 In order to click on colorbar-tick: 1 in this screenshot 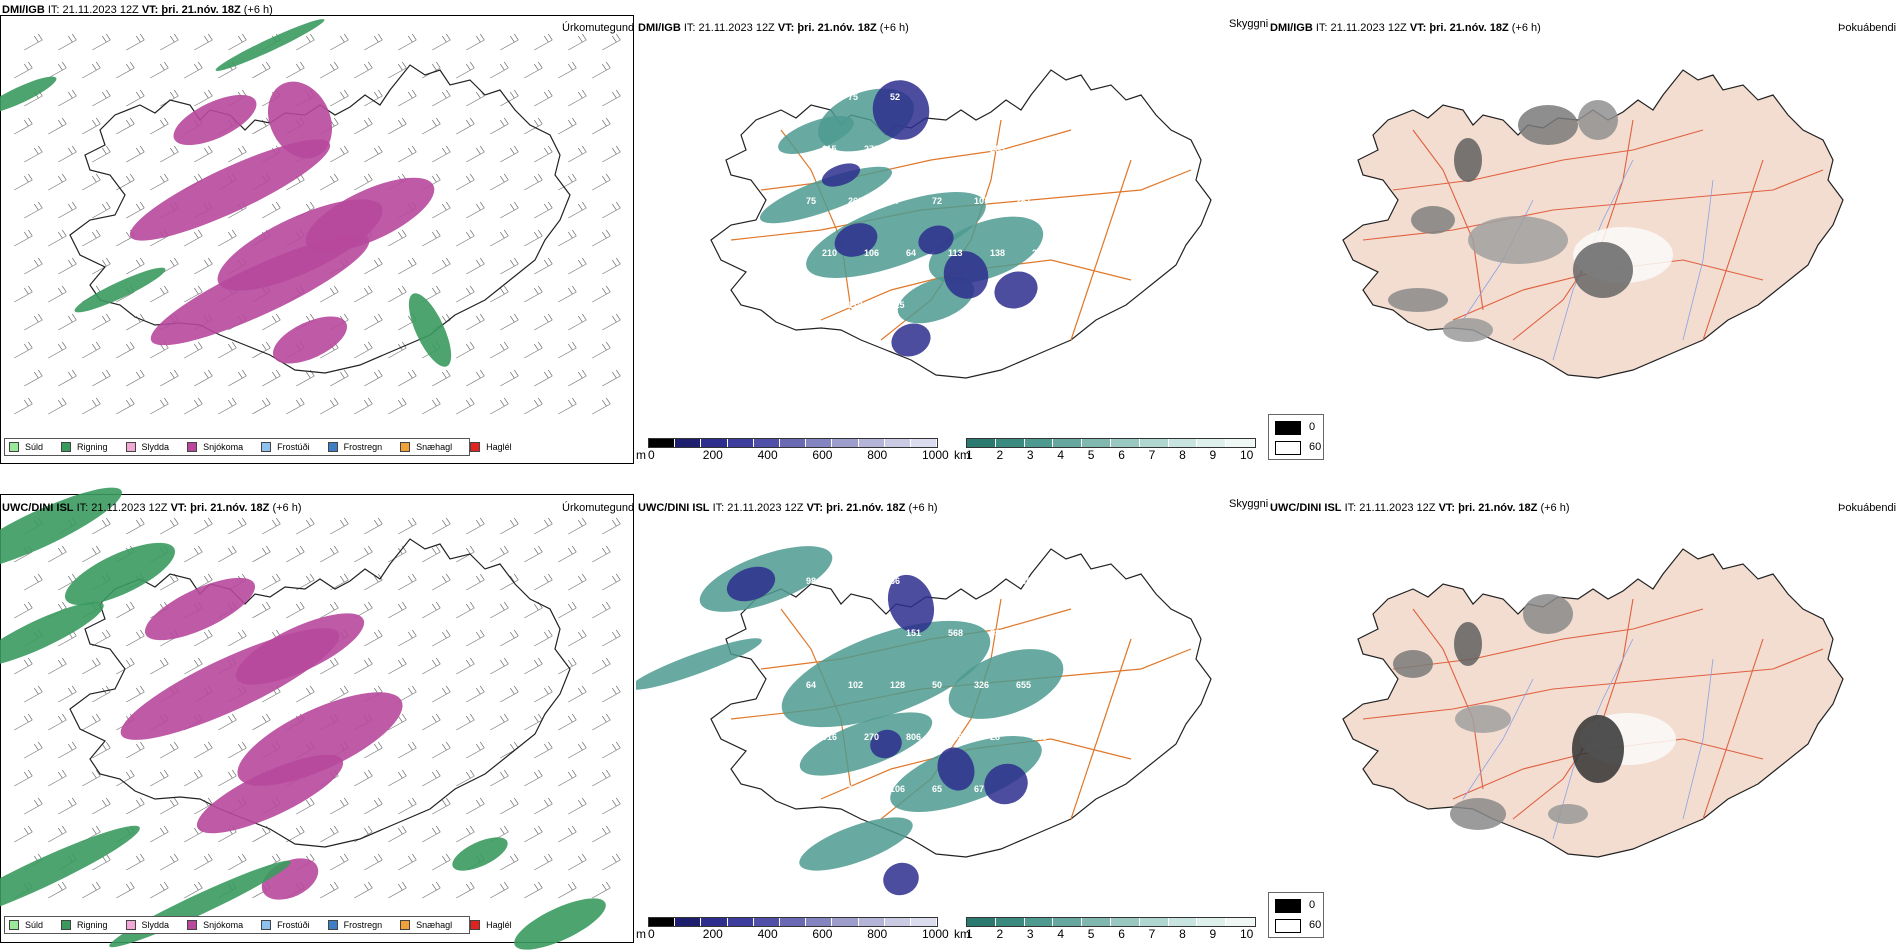, I will do `click(969, 455)`.